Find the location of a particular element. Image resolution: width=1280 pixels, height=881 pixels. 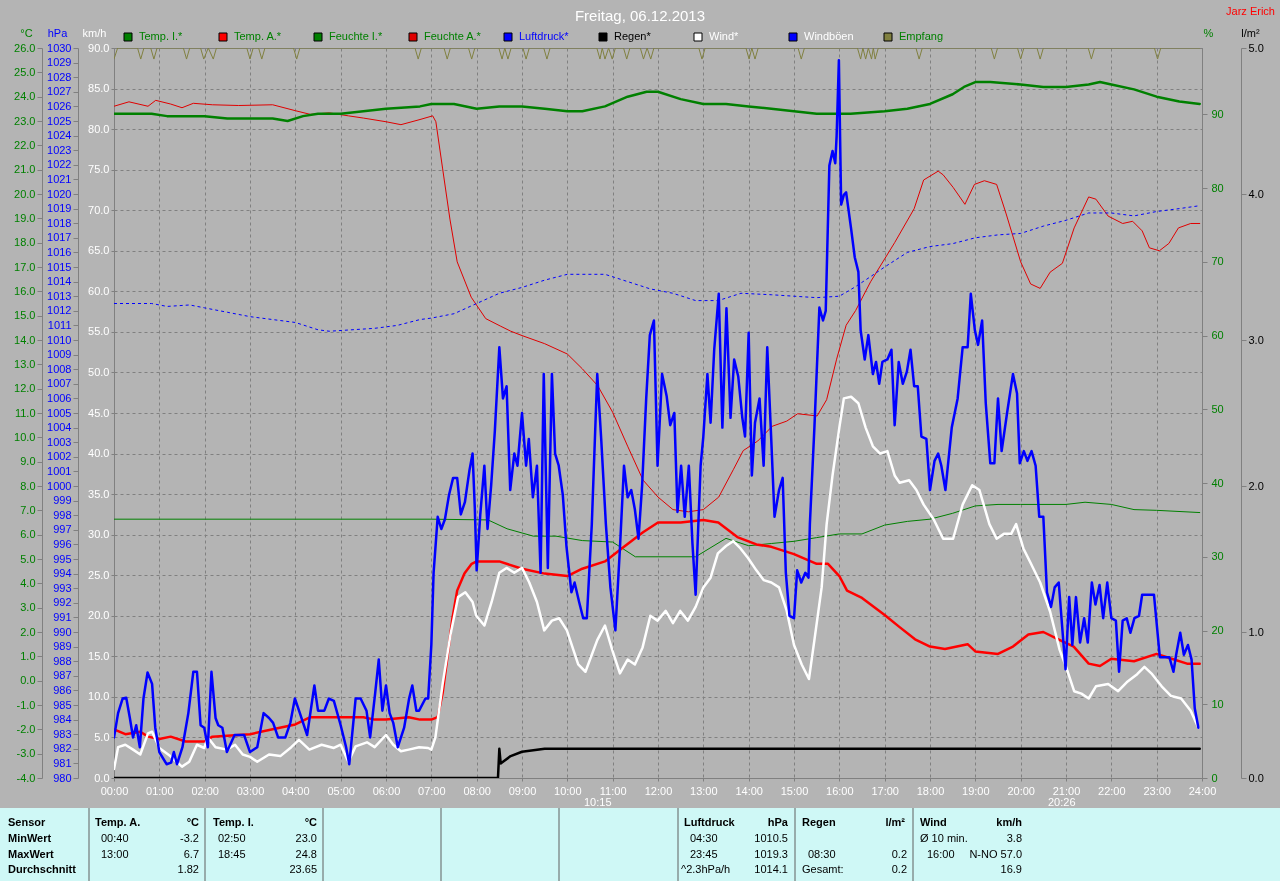

x-tick-label: 02:00 is located at coordinates (205, 790).